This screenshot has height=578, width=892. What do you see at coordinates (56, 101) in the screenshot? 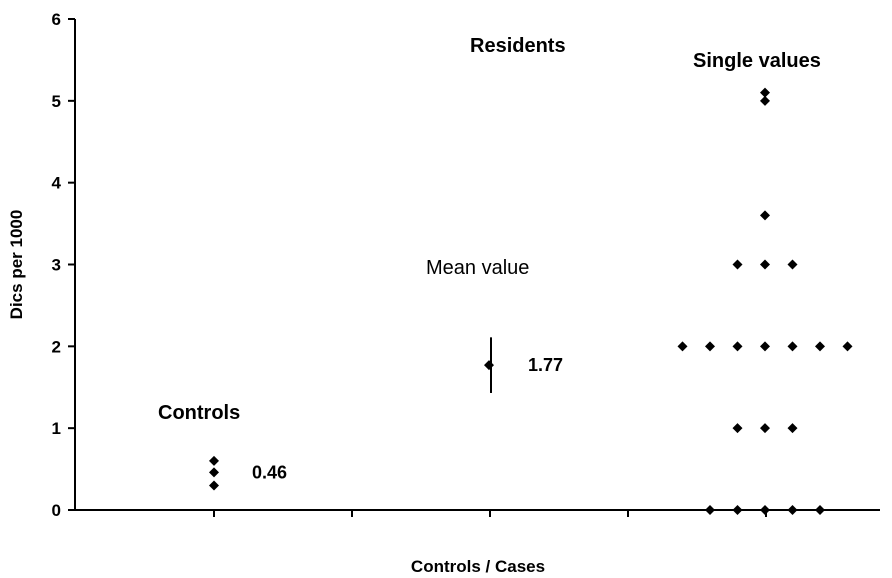
I see `y-tick-label-5: 5` at bounding box center [56, 101].